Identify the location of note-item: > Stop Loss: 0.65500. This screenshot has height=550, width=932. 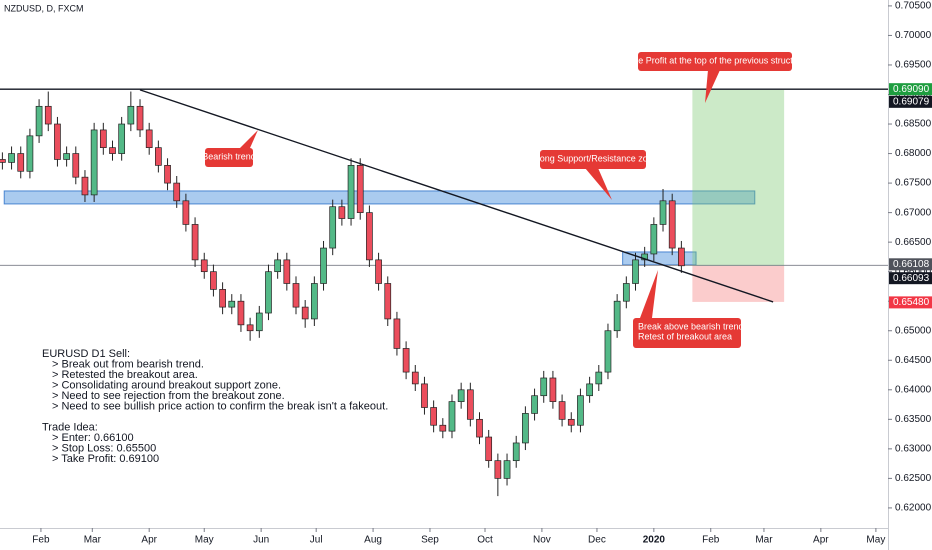
(104, 448).